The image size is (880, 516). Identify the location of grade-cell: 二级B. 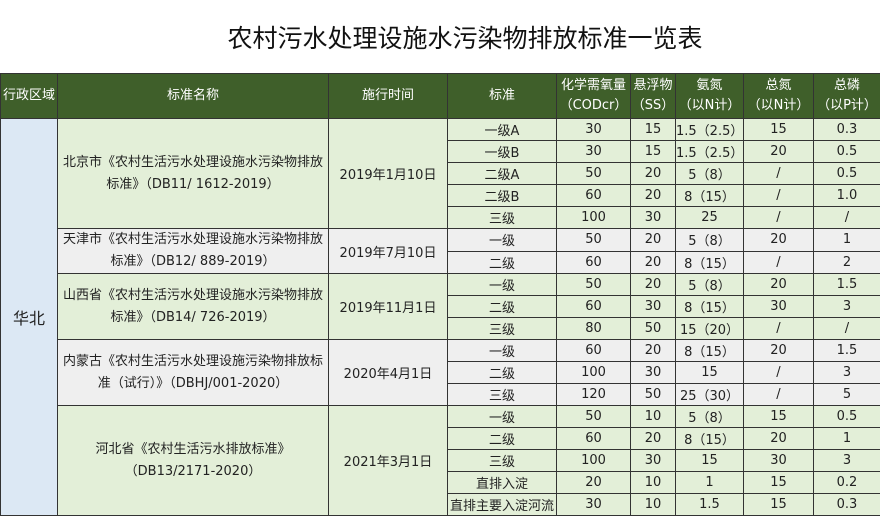
(502, 195).